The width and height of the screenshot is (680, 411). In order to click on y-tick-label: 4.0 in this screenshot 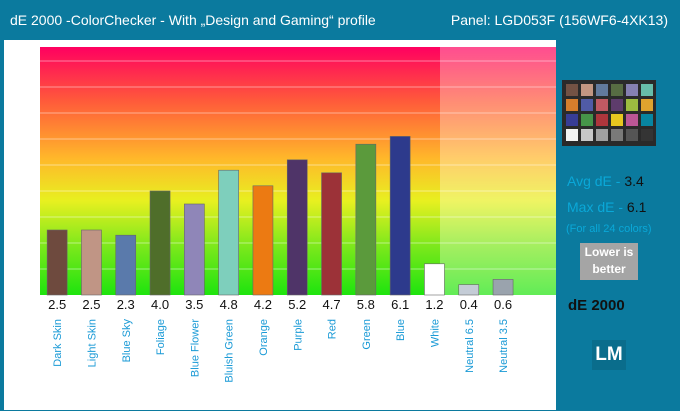, I will do `click(18, 191)`.